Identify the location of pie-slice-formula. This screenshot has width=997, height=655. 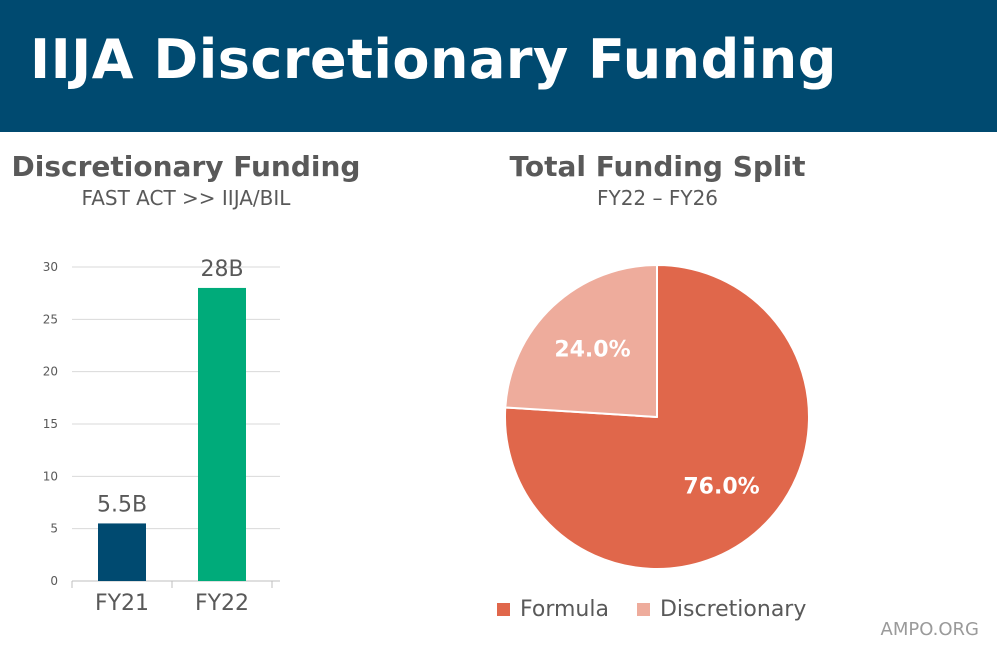
(657, 417).